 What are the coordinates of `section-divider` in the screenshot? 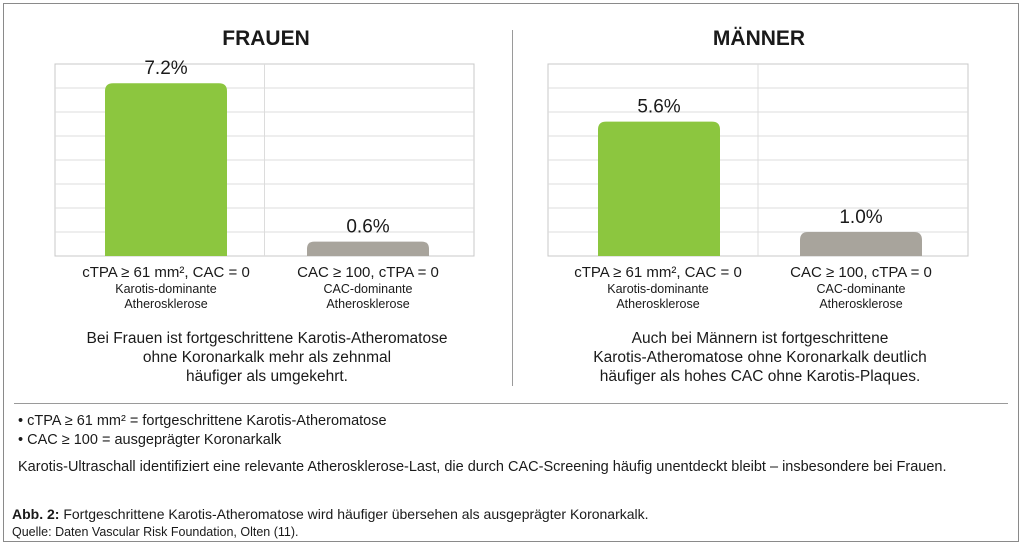 It's located at (511, 403).